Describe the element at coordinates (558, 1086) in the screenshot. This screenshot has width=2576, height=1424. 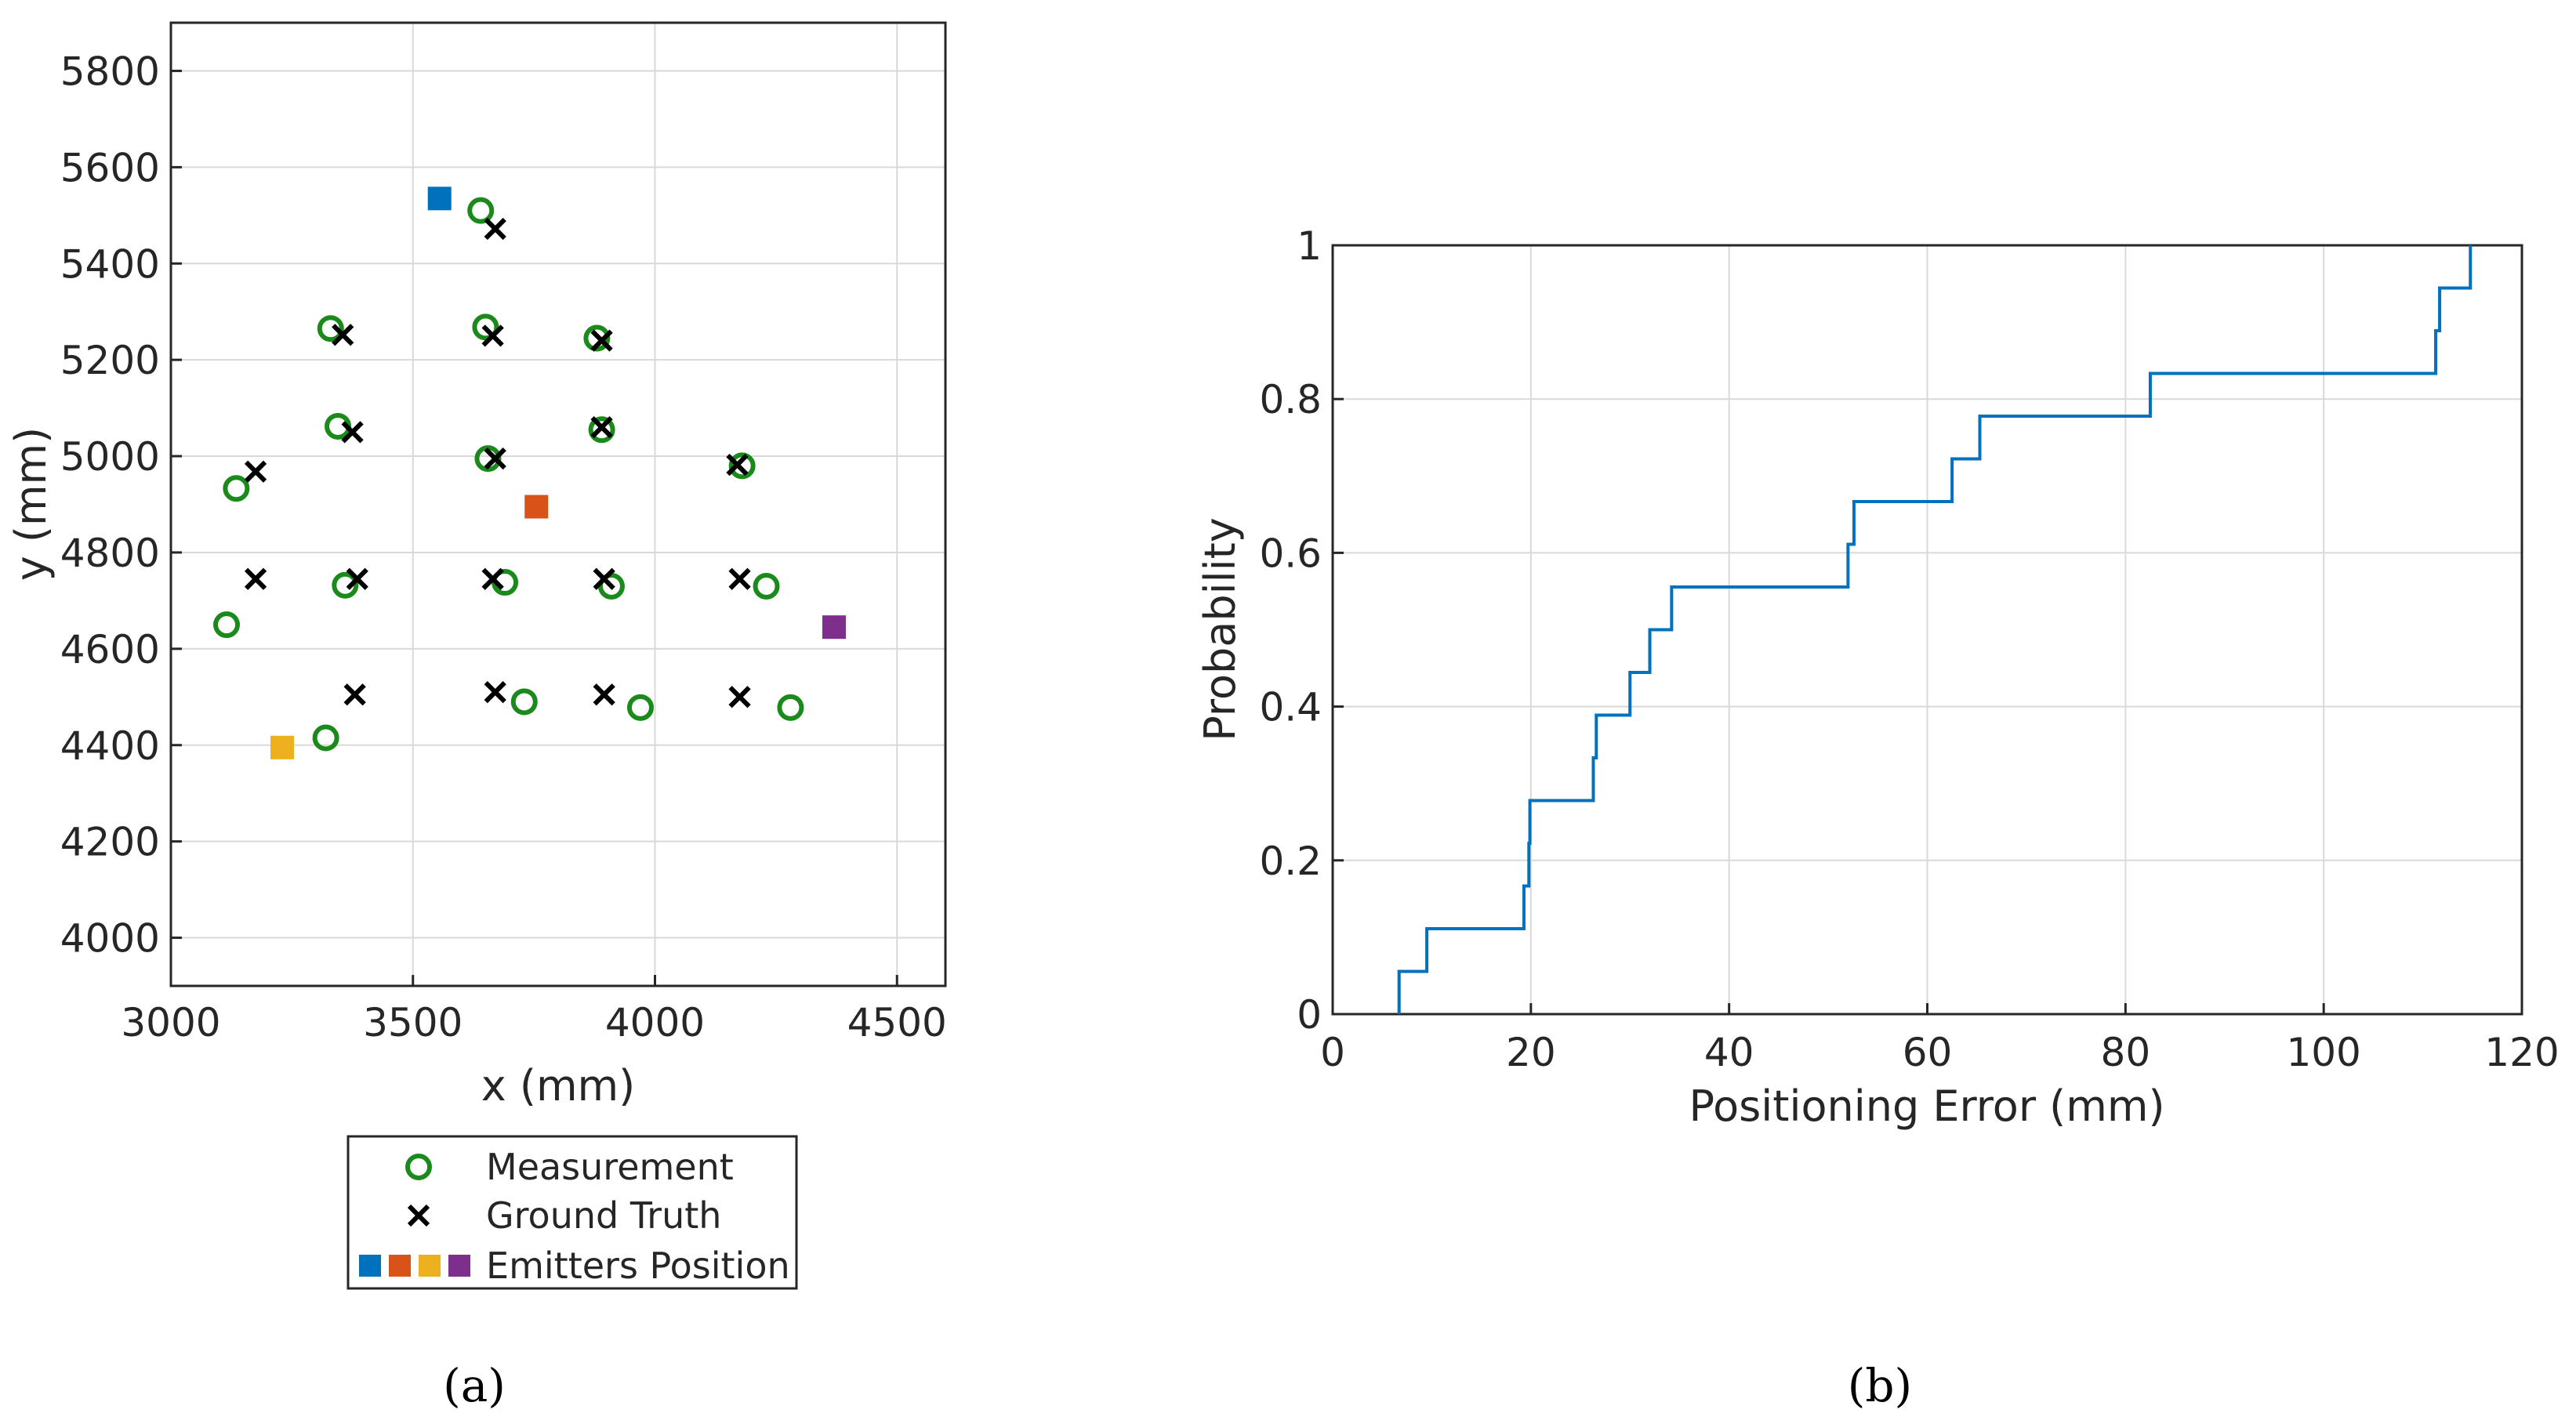
I see `scatter-x-axis-label: x (mm)` at that location.